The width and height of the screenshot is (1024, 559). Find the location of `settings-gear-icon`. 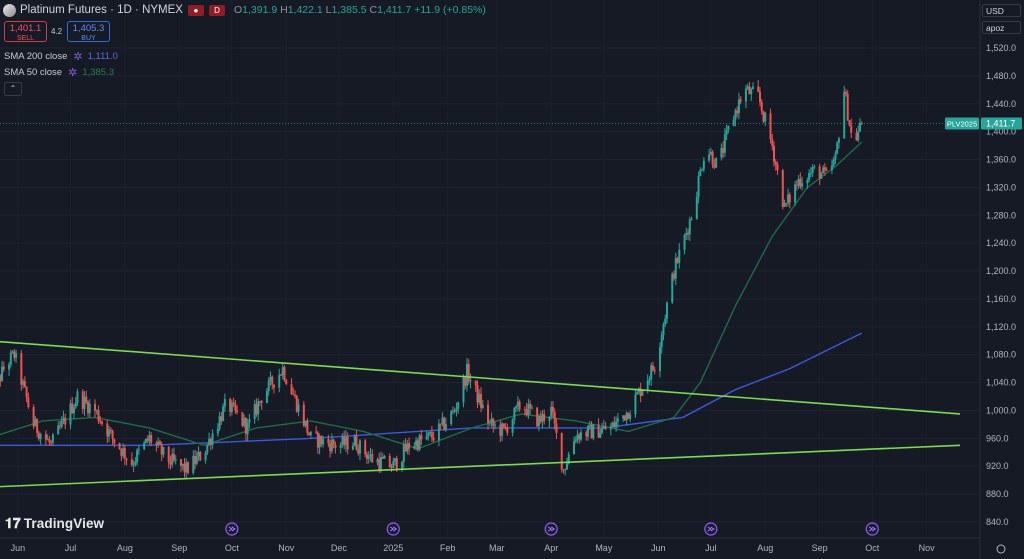

settings-gear-icon is located at coordinates (1001, 549).